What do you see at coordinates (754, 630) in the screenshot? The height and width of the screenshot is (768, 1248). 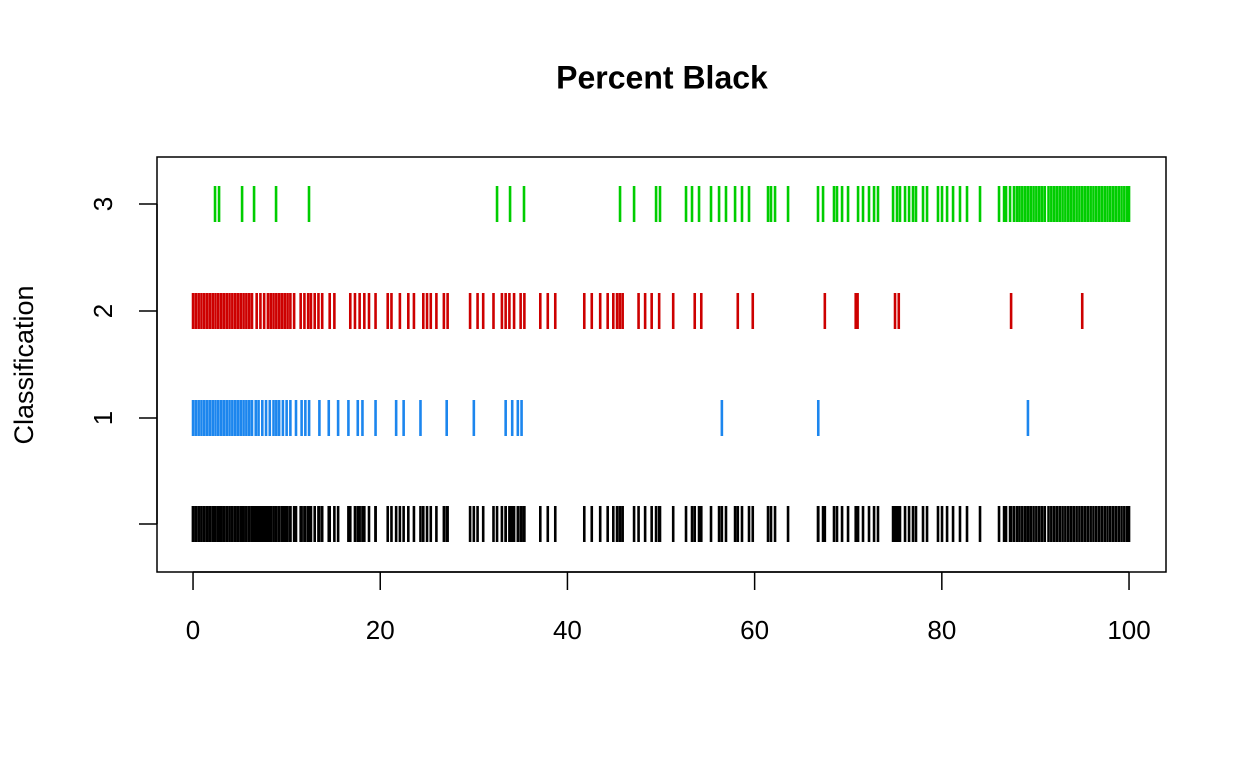 I see `x-tick-label: 60` at bounding box center [754, 630].